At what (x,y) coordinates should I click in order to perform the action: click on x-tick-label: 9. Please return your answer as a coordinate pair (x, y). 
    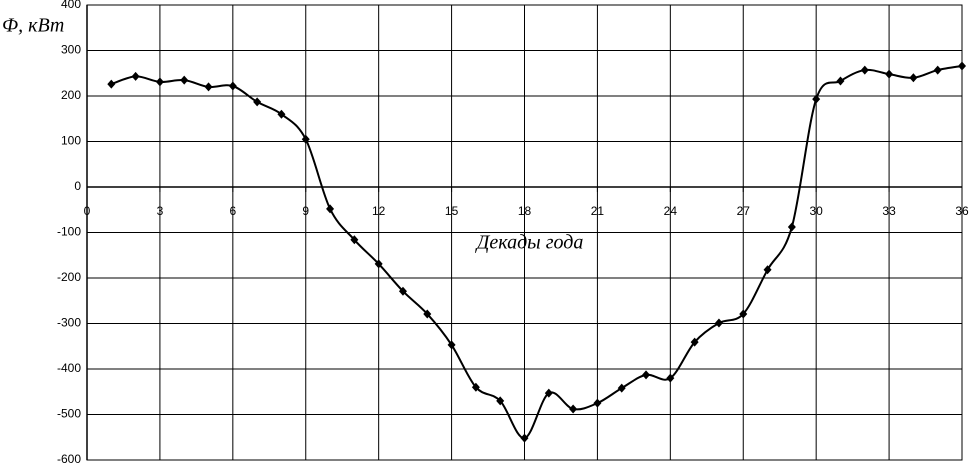
    Looking at the image, I should click on (305, 211).